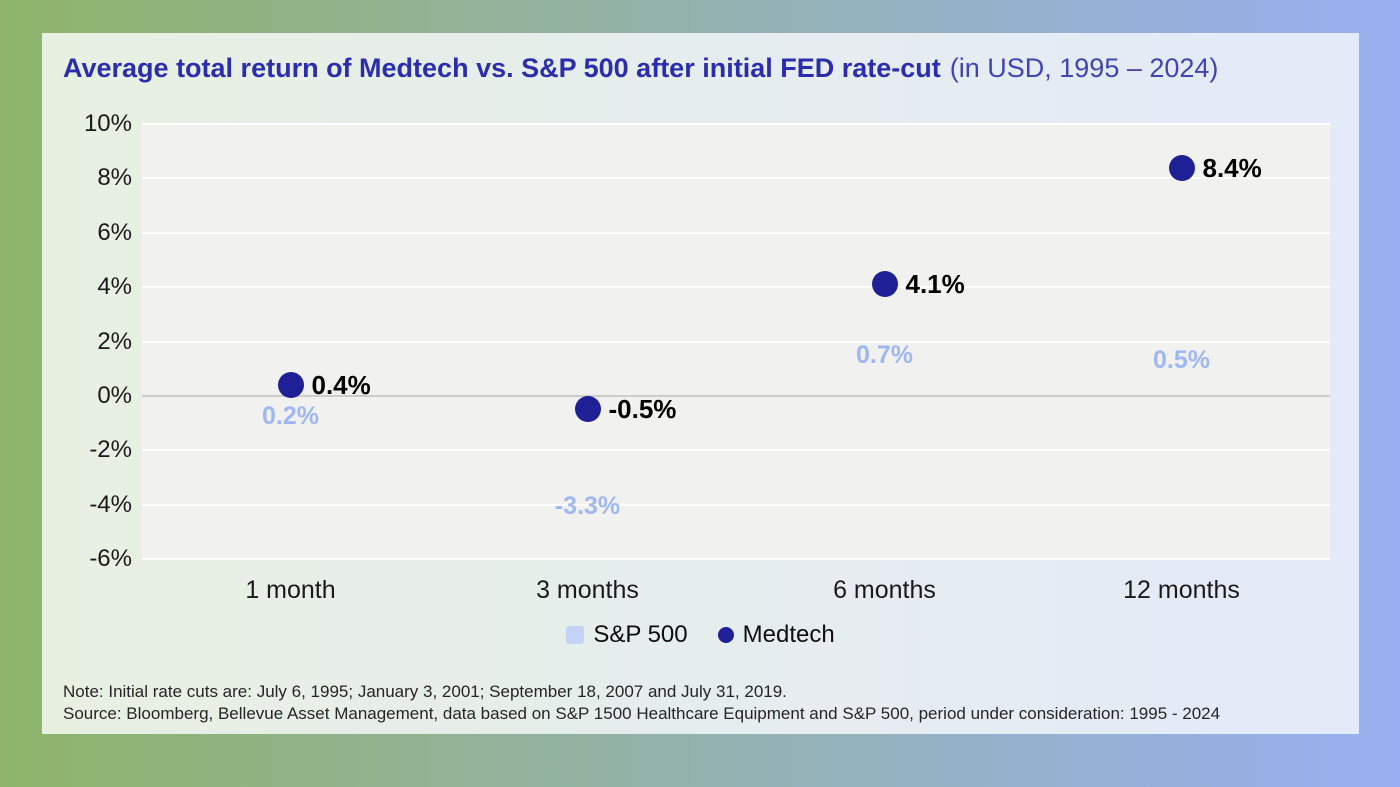 The height and width of the screenshot is (787, 1400). I want to click on legend-item-sp500: S&P 500, so click(627, 635).